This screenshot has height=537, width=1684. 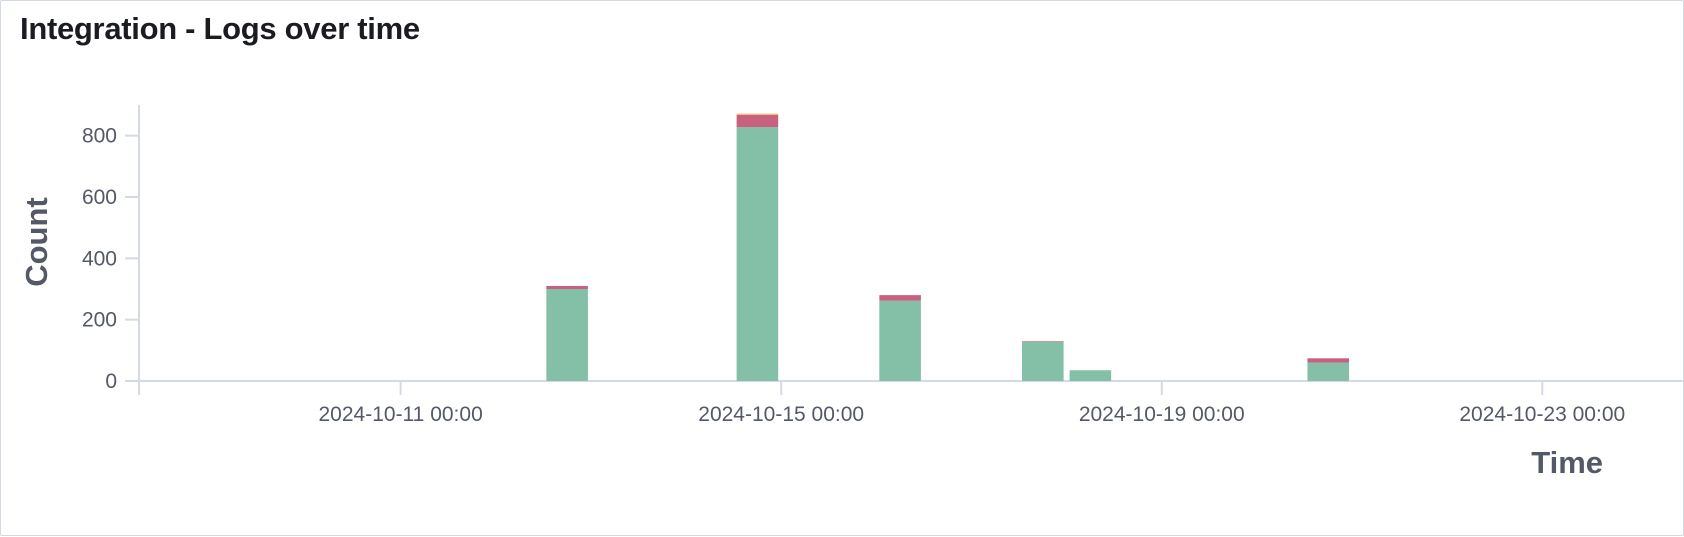 I want to click on x-tick-label: 2024-10-11 00:00, so click(x=401, y=414).